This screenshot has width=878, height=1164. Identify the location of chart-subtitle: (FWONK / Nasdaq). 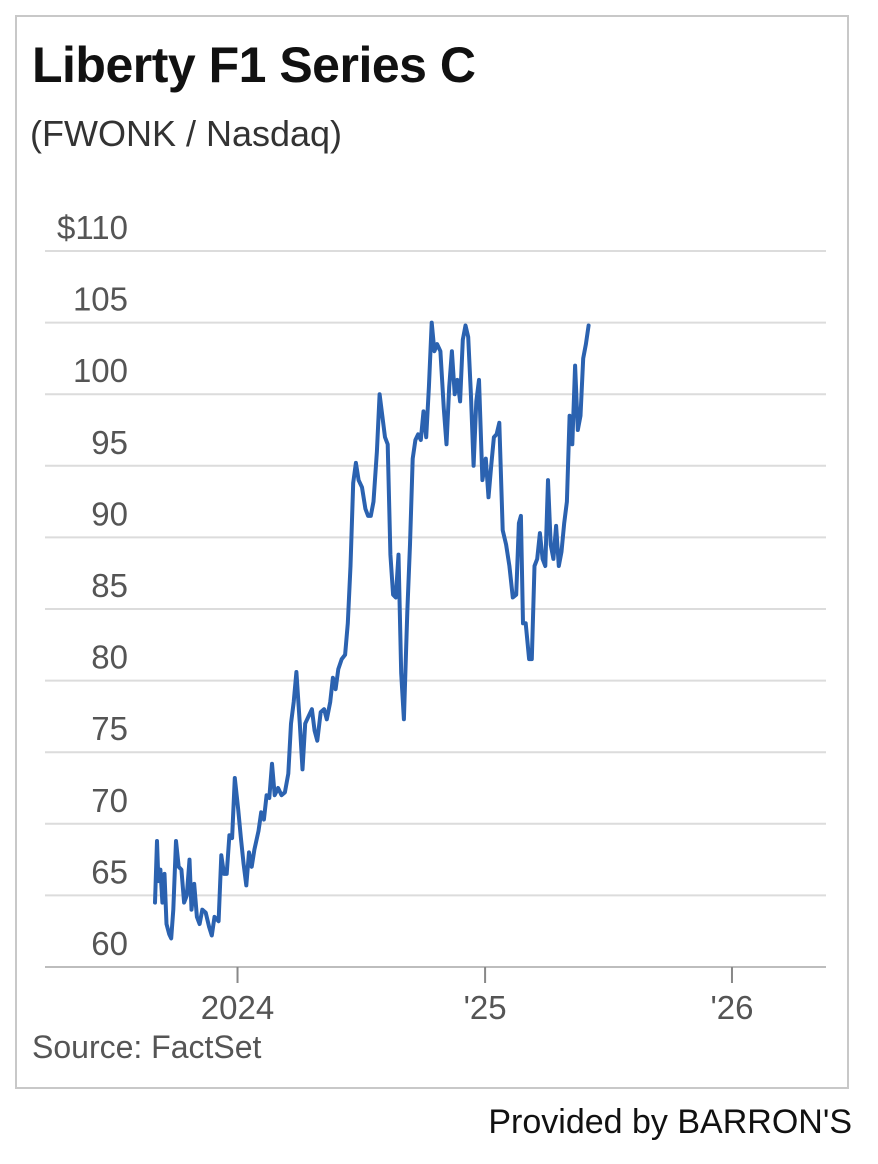
(186, 133).